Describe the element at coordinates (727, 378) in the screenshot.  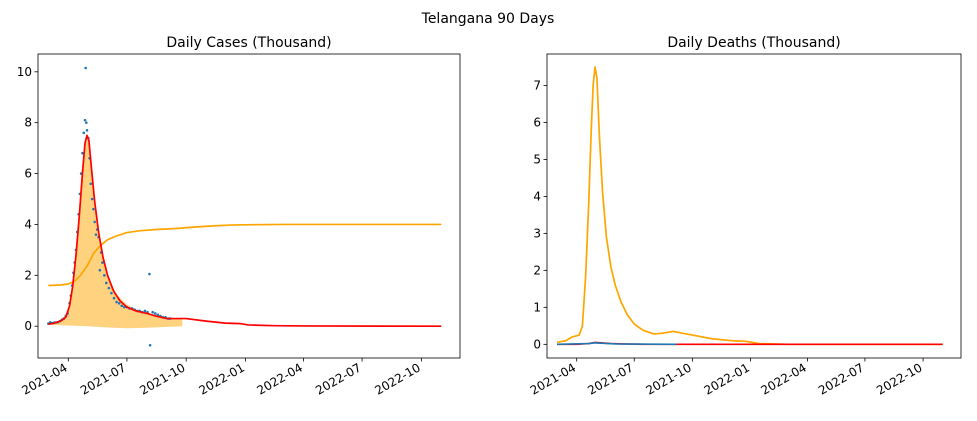
I see `deaths-x-tick-label: 2022-01` at that location.